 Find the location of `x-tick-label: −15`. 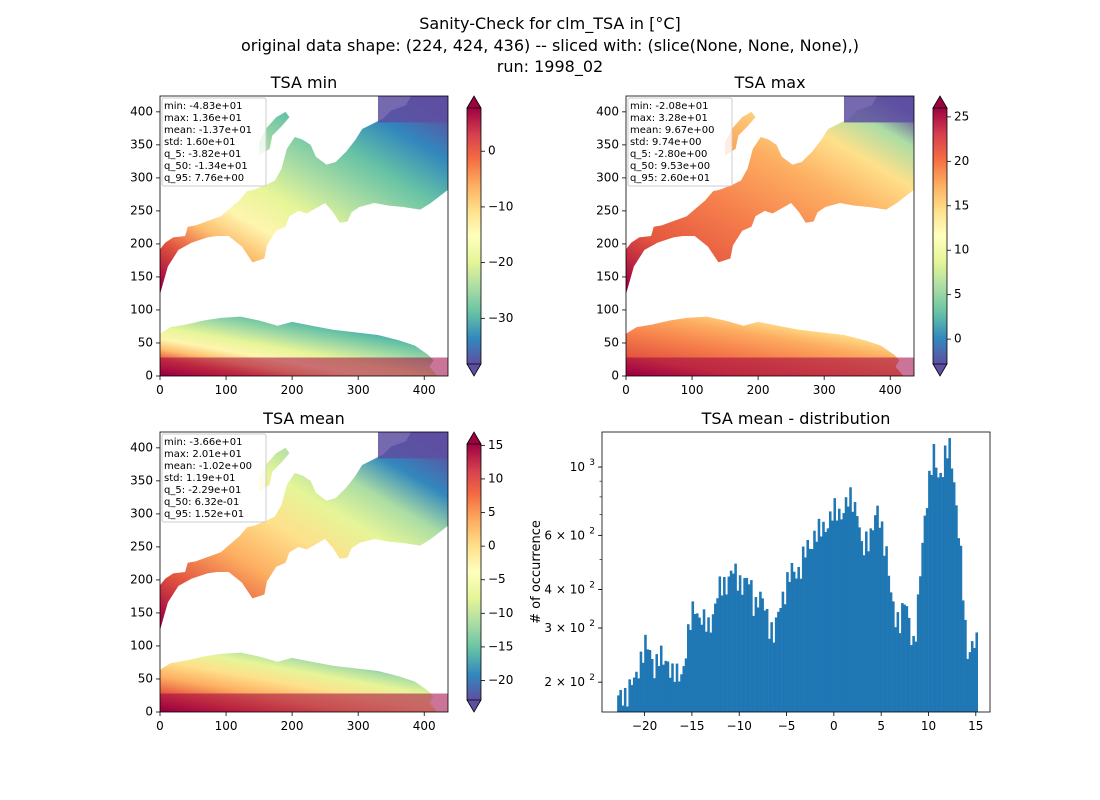

x-tick-label: −15 is located at coordinates (691, 726).